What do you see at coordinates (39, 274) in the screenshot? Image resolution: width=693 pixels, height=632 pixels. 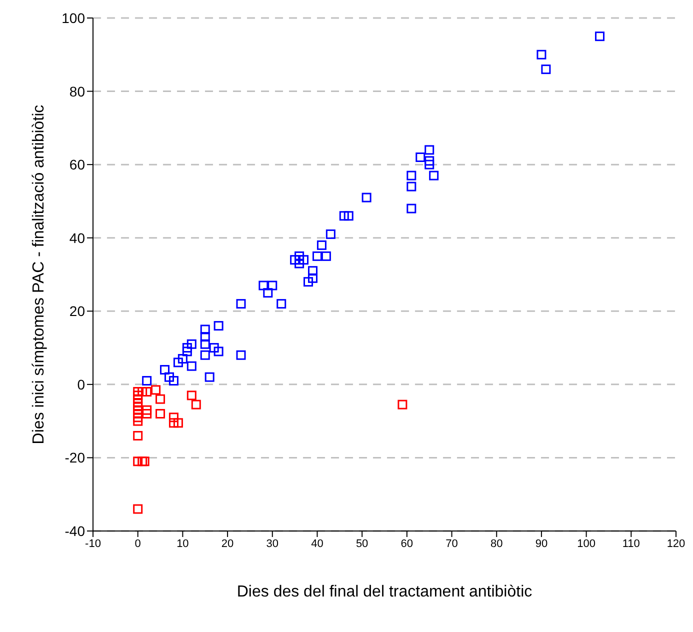 I see `y-axis-title: Dies inici símptomes PAC - finalització antibiòtic` at bounding box center [39, 274].